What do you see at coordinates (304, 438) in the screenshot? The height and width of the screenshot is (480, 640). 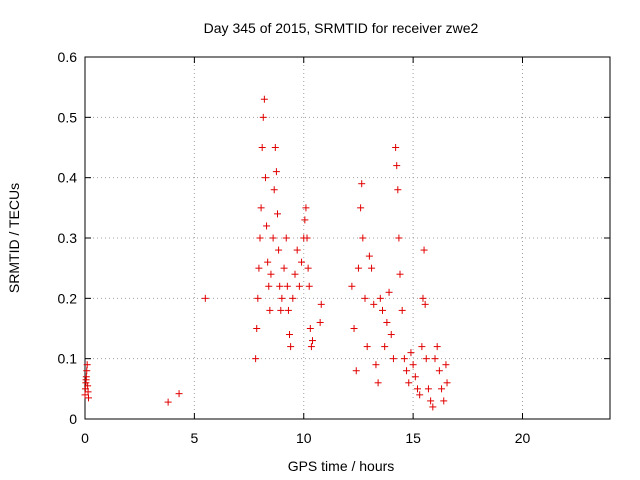 I see `x-tick-label: 10` at bounding box center [304, 438].